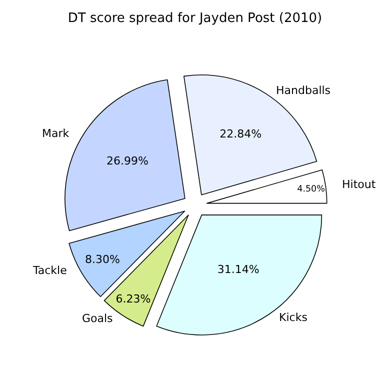 This screenshot has width=390, height=390. What do you see at coordinates (195, 18) in the screenshot?
I see `chart-title: DT score spread for Jayden Post (2010)` at bounding box center [195, 18].